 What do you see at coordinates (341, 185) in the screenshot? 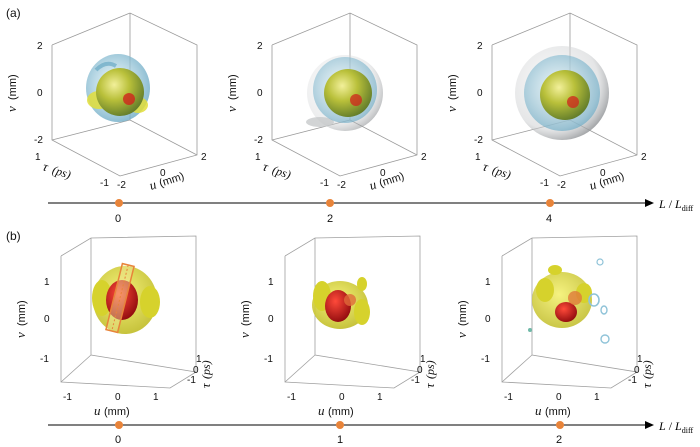
I see `a2-u-tick-1: -2` at bounding box center [341, 185].